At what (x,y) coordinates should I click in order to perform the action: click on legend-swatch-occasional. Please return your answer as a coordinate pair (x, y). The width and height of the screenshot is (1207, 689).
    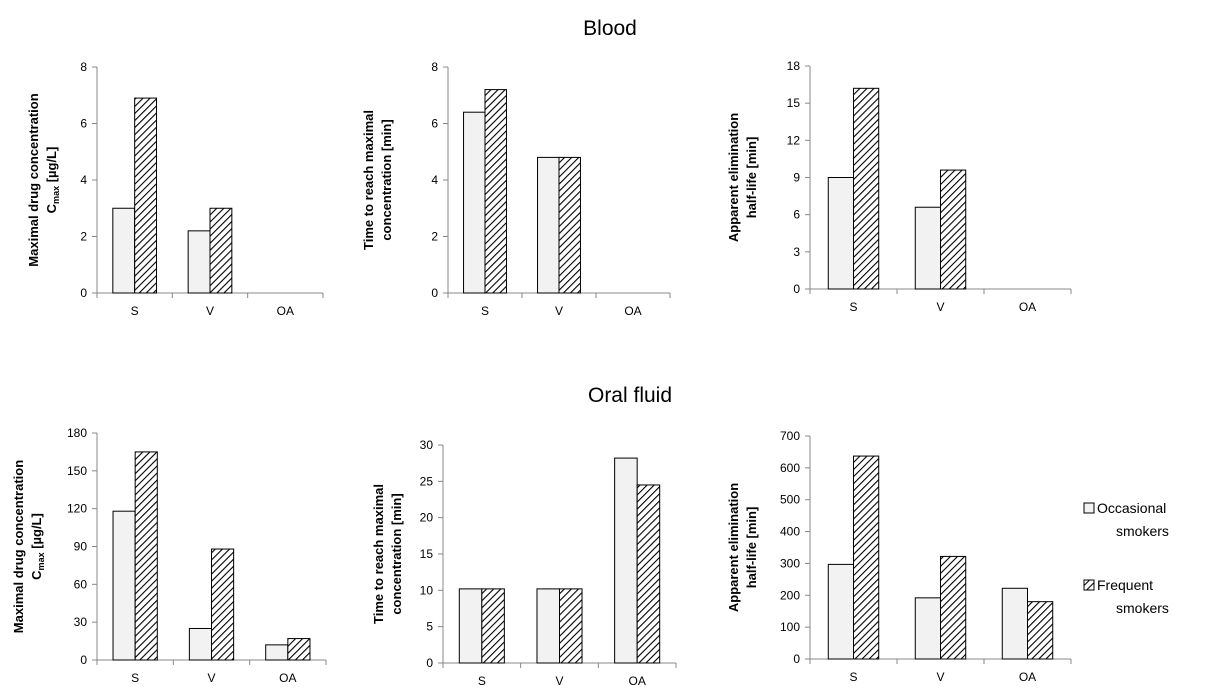
    Looking at the image, I should click on (1089, 508).